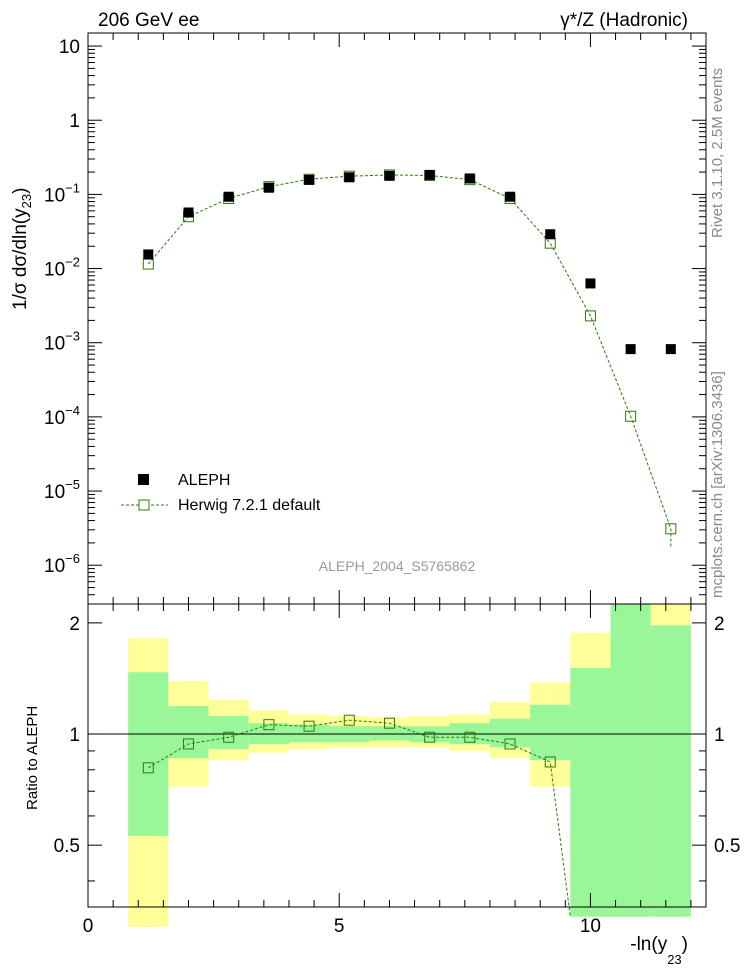 The height and width of the screenshot is (972, 746). I want to click on main-y-axis-label: 1/σ dσ/dln(y23), so click(22, 249).